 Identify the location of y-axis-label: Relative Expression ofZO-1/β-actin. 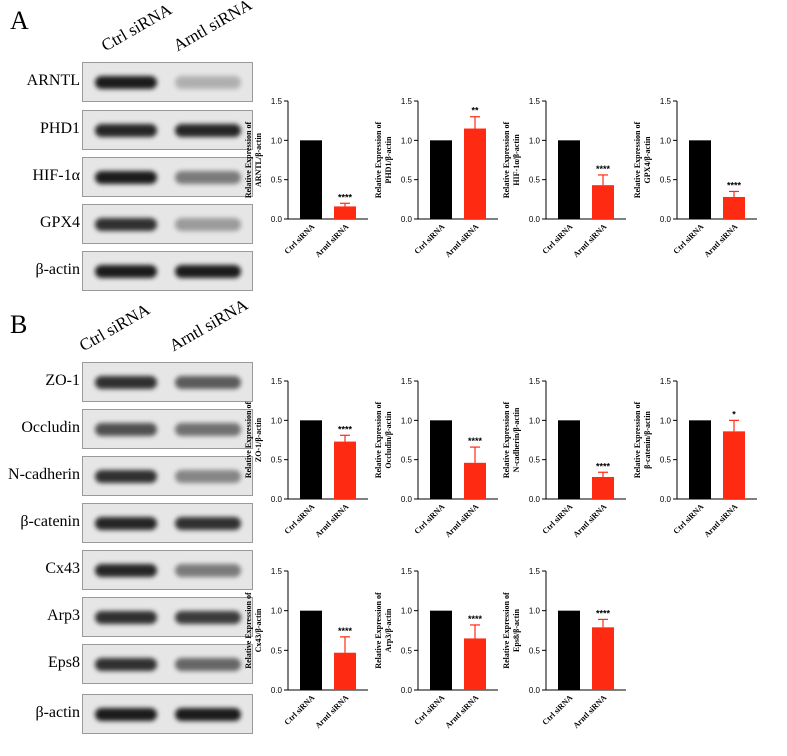
(253, 440).